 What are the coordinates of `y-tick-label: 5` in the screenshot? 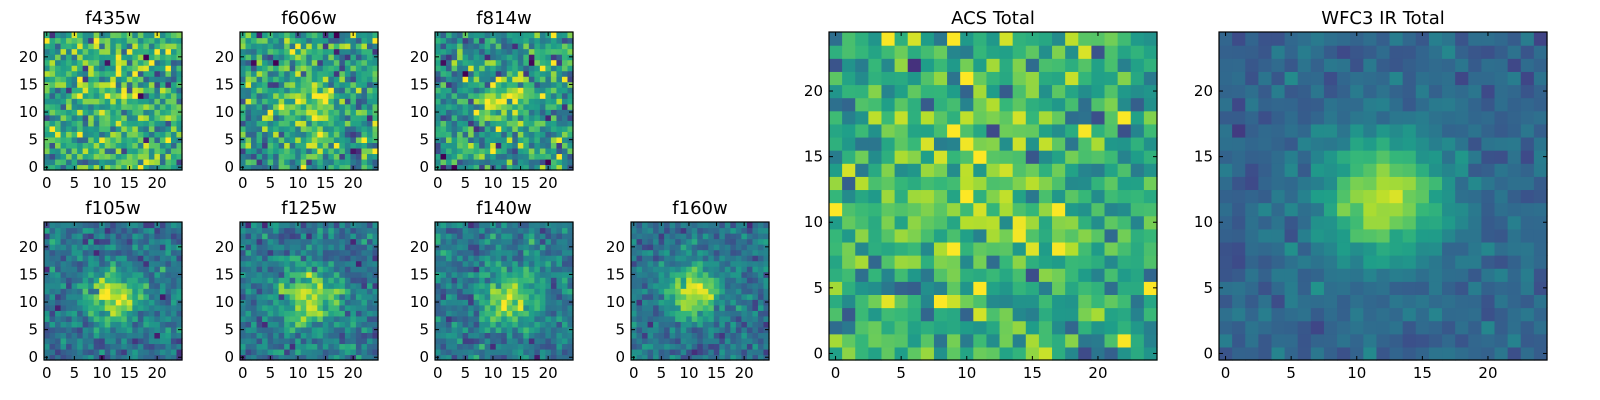 It's located at (229, 330).